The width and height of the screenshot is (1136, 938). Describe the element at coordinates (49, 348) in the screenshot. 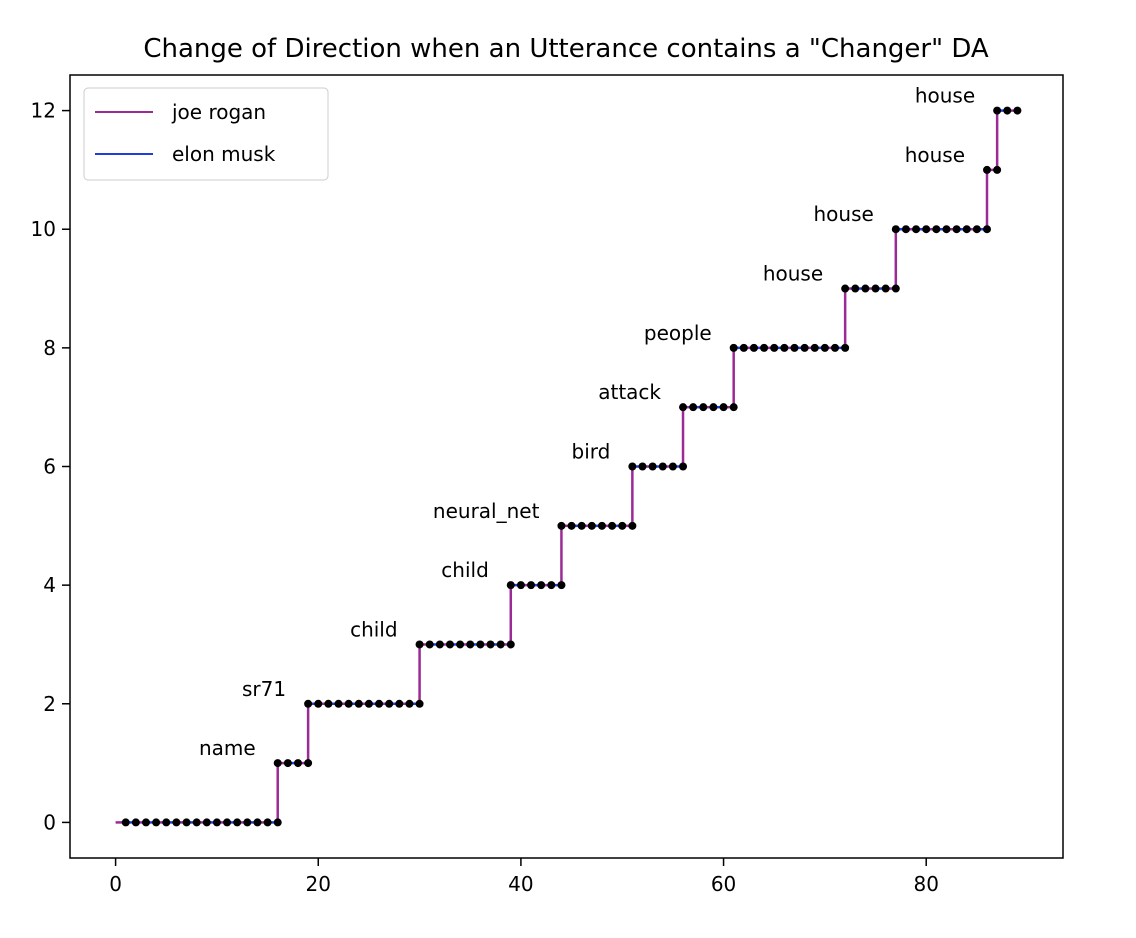

I see `y-tick-label: 8` at that location.